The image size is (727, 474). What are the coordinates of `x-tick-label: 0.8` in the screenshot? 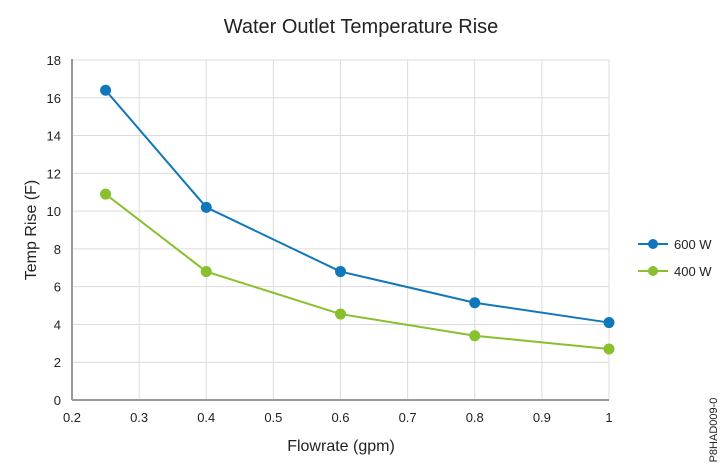 It's located at (475, 417).